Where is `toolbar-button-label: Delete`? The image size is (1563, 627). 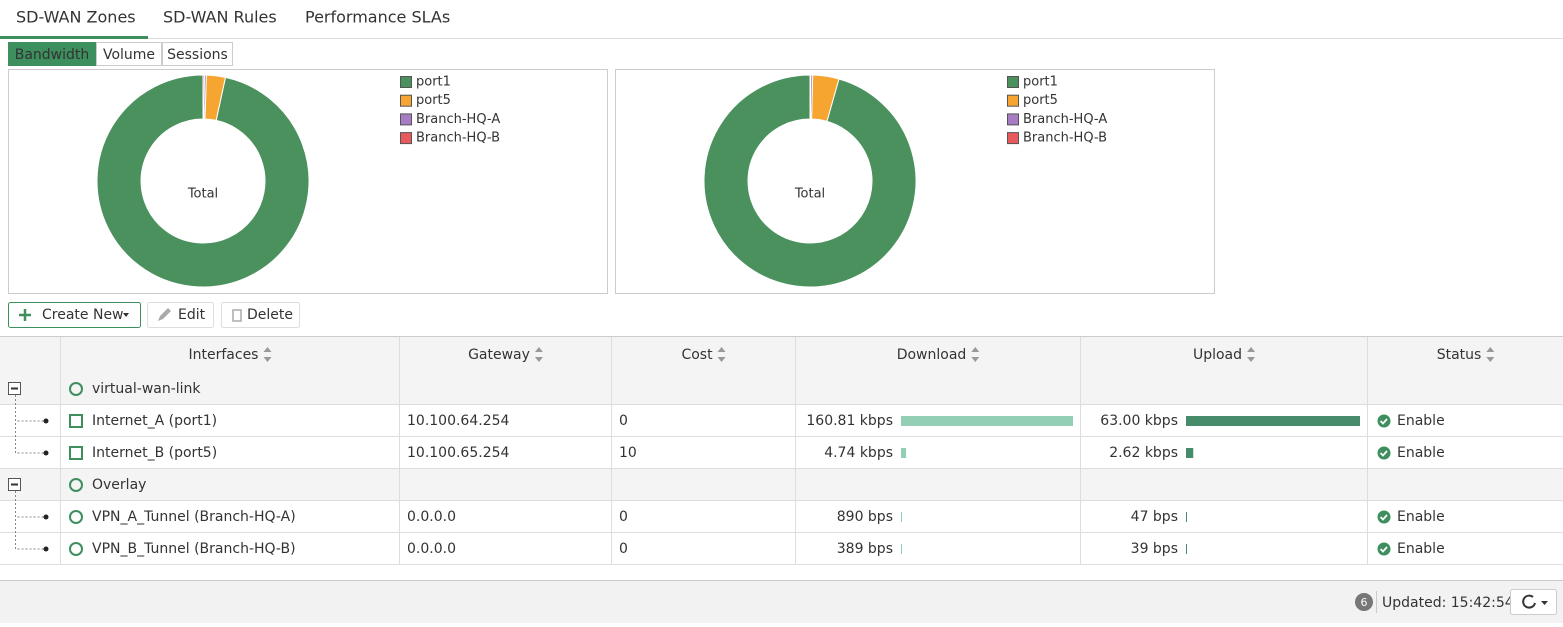 toolbar-button-label: Delete is located at coordinates (270, 315).